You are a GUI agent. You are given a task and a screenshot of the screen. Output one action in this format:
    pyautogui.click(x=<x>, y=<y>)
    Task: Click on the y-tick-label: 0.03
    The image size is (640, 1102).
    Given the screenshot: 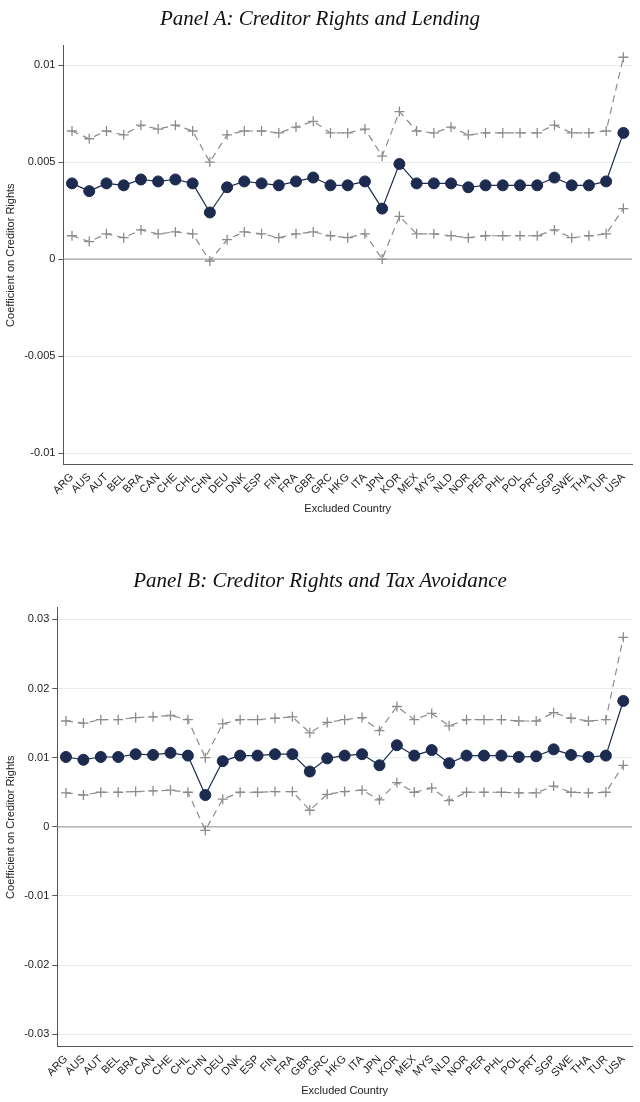 What is the action you would take?
    pyautogui.click(x=38, y=618)
    